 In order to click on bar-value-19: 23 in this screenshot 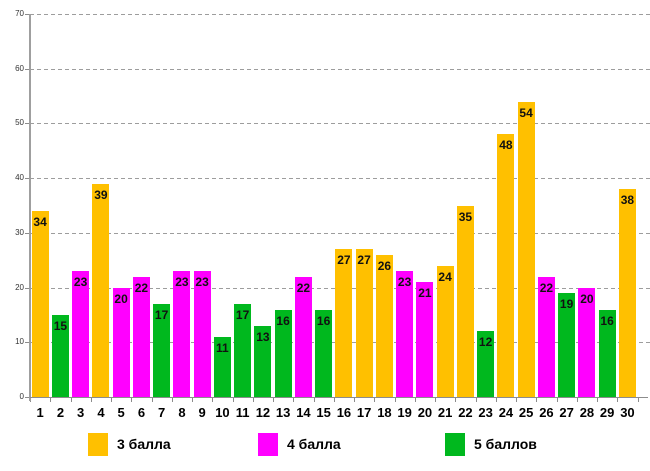, I will do `click(404, 282)`.